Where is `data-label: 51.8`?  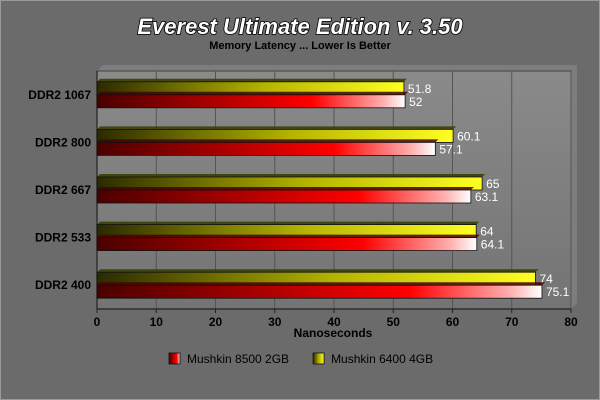
data-label: 51.8 is located at coordinates (420, 89).